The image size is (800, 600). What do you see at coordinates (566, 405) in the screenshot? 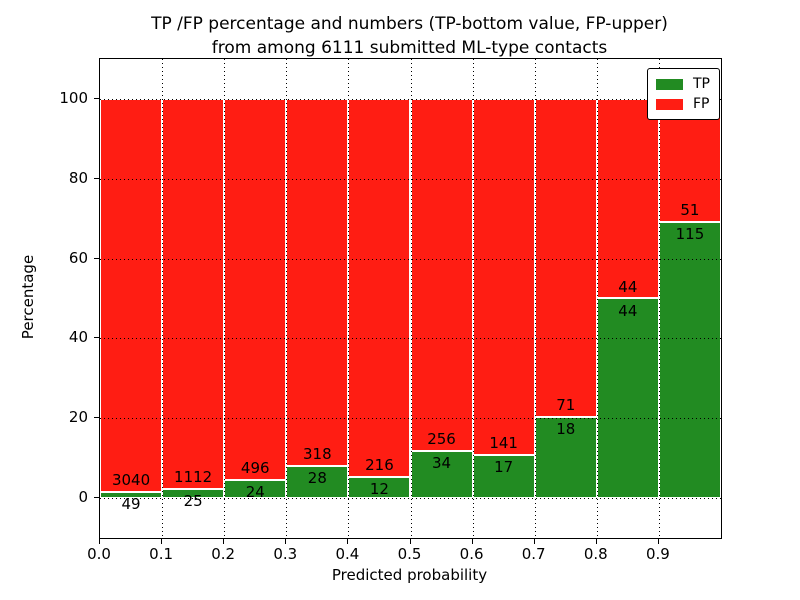
I see `fp-count-label: 71` at bounding box center [566, 405].